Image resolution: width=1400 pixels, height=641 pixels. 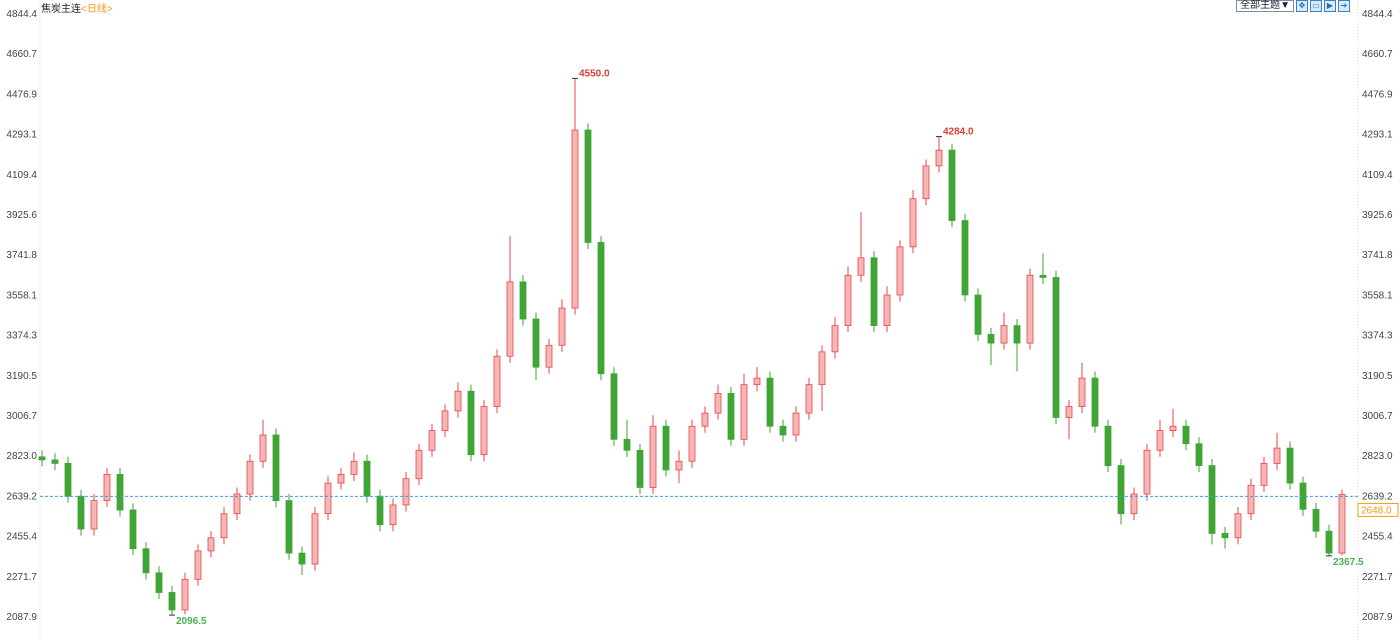 I want to click on y-tick-label-left: 3925.6, so click(x=21, y=215).